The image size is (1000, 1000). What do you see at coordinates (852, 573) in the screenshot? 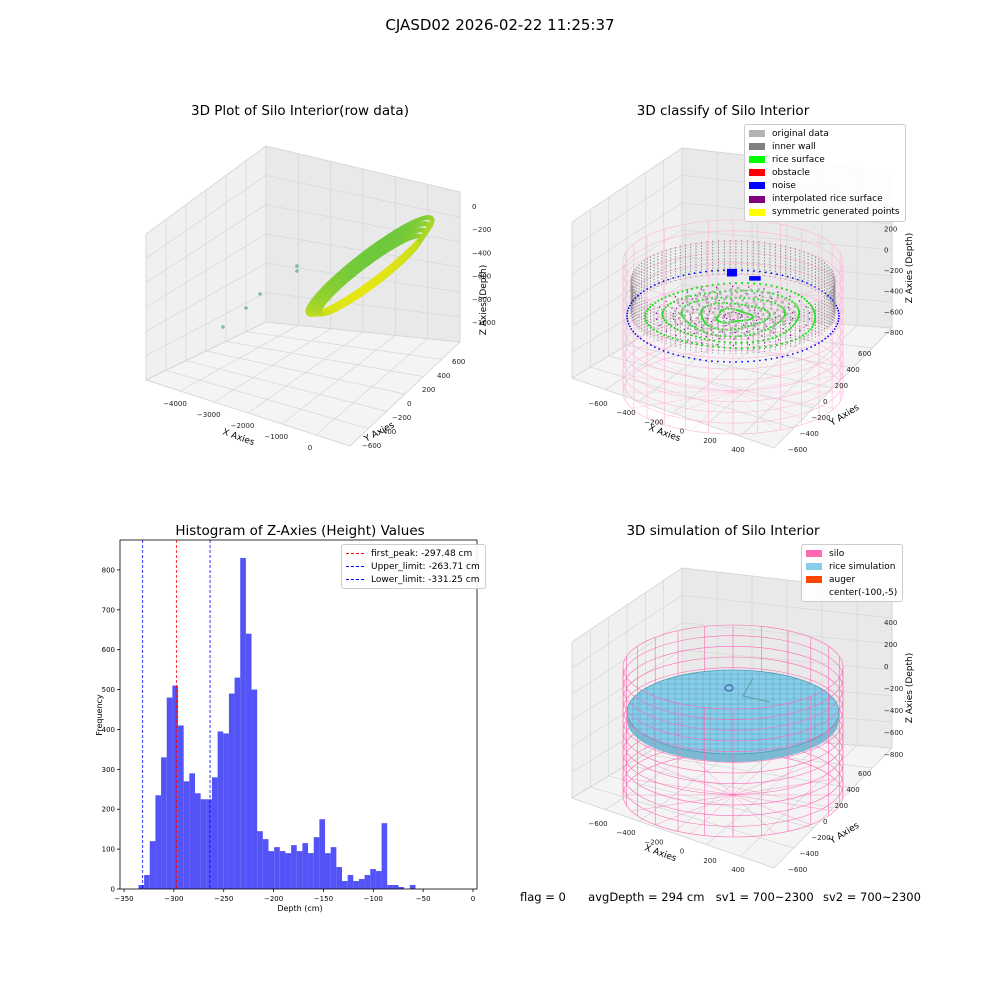
I see `simulation-legend: silo rice simulation auger center(-100,-5)` at bounding box center [852, 573].